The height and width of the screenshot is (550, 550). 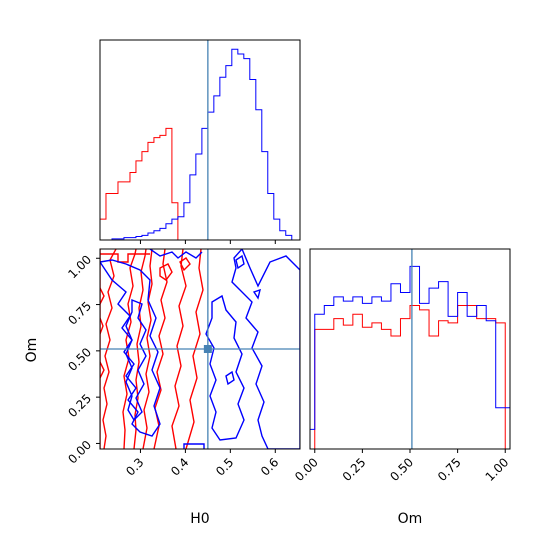 I want to click on blue-contour-left-inner, so click(x=136, y=360).